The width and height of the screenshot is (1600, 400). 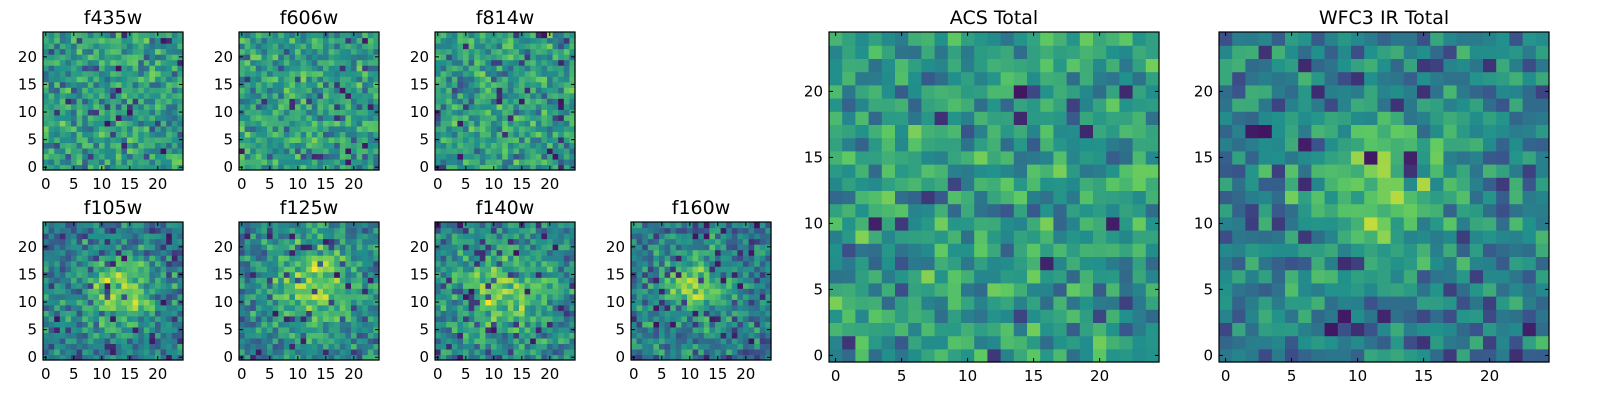 What do you see at coordinates (270, 374) in the screenshot?
I see `x-tick-label: 5` at bounding box center [270, 374].